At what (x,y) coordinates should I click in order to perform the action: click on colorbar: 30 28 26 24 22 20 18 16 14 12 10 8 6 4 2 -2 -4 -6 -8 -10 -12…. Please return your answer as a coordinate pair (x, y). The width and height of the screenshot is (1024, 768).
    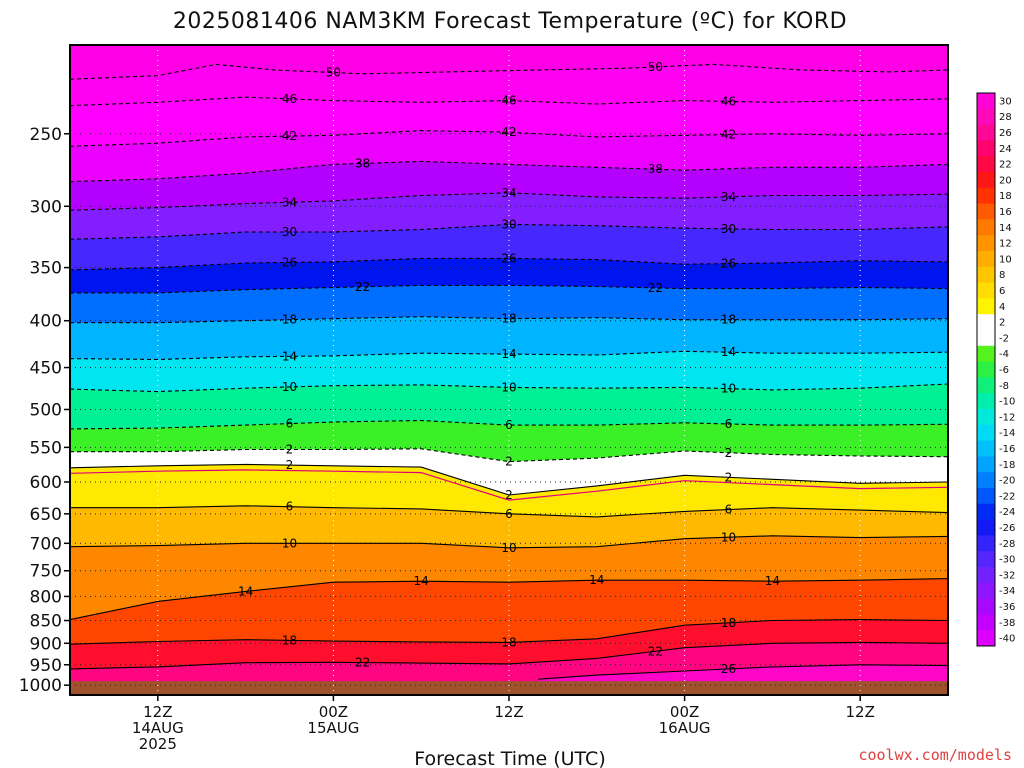
    Looking at the image, I should click on (995, 369).